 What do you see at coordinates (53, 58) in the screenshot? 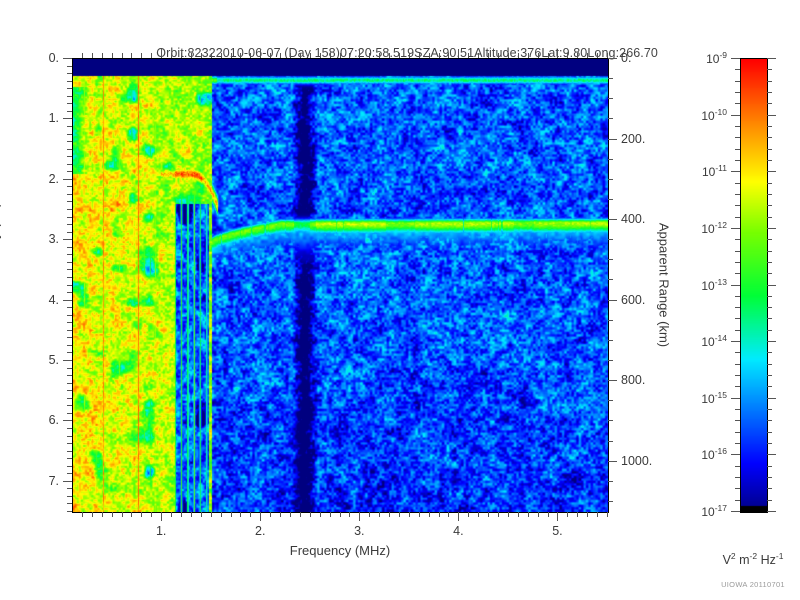
I see `y-tick-label-left: 0.` at bounding box center [53, 58].